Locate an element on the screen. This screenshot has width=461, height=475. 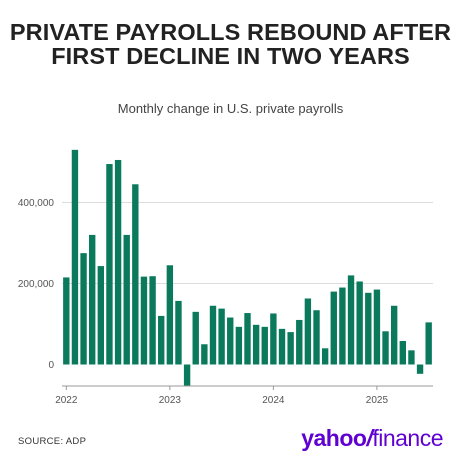
yahoo-finance-logo: yahoo/finance is located at coordinates (372, 438).